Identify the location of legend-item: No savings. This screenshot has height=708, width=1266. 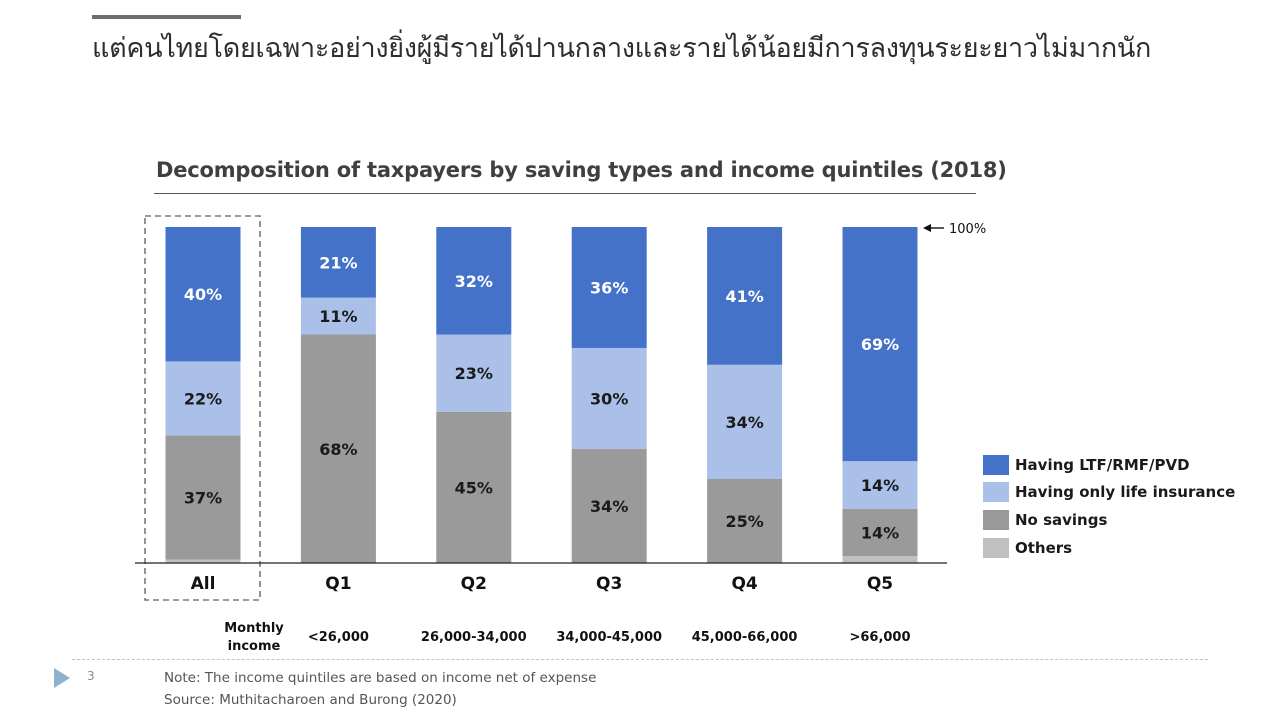
(1109, 520).